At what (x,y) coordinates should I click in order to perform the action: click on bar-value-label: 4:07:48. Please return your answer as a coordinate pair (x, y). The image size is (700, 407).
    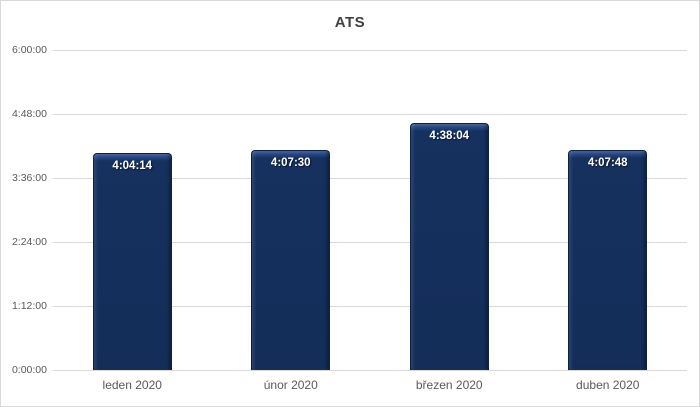
    Looking at the image, I should click on (607, 162).